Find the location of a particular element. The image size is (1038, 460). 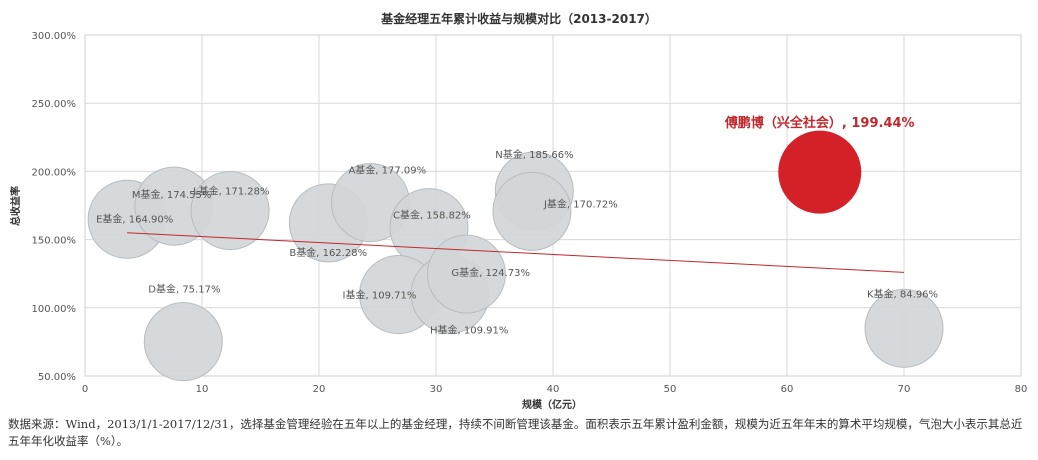

y-tick-label: 50.00% is located at coordinates (57, 377).